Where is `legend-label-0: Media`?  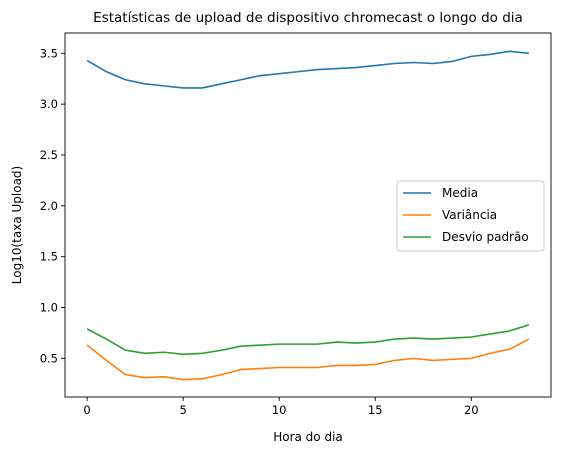 legend-label-0: Media is located at coordinates (460, 193).